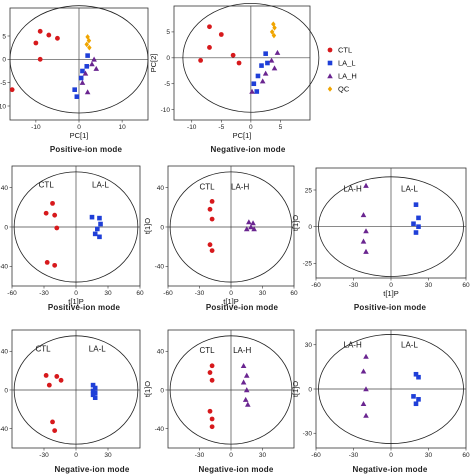 This screenshot has width=474, height=474. Describe the element at coordinates (123, 127) in the screenshot. I see `x-tick-label: 10` at that location.